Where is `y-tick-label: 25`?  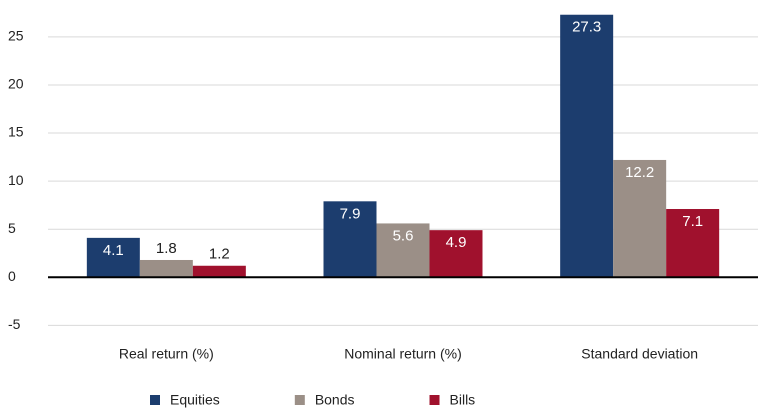
y-tick-label: 25 is located at coordinates (16, 36).